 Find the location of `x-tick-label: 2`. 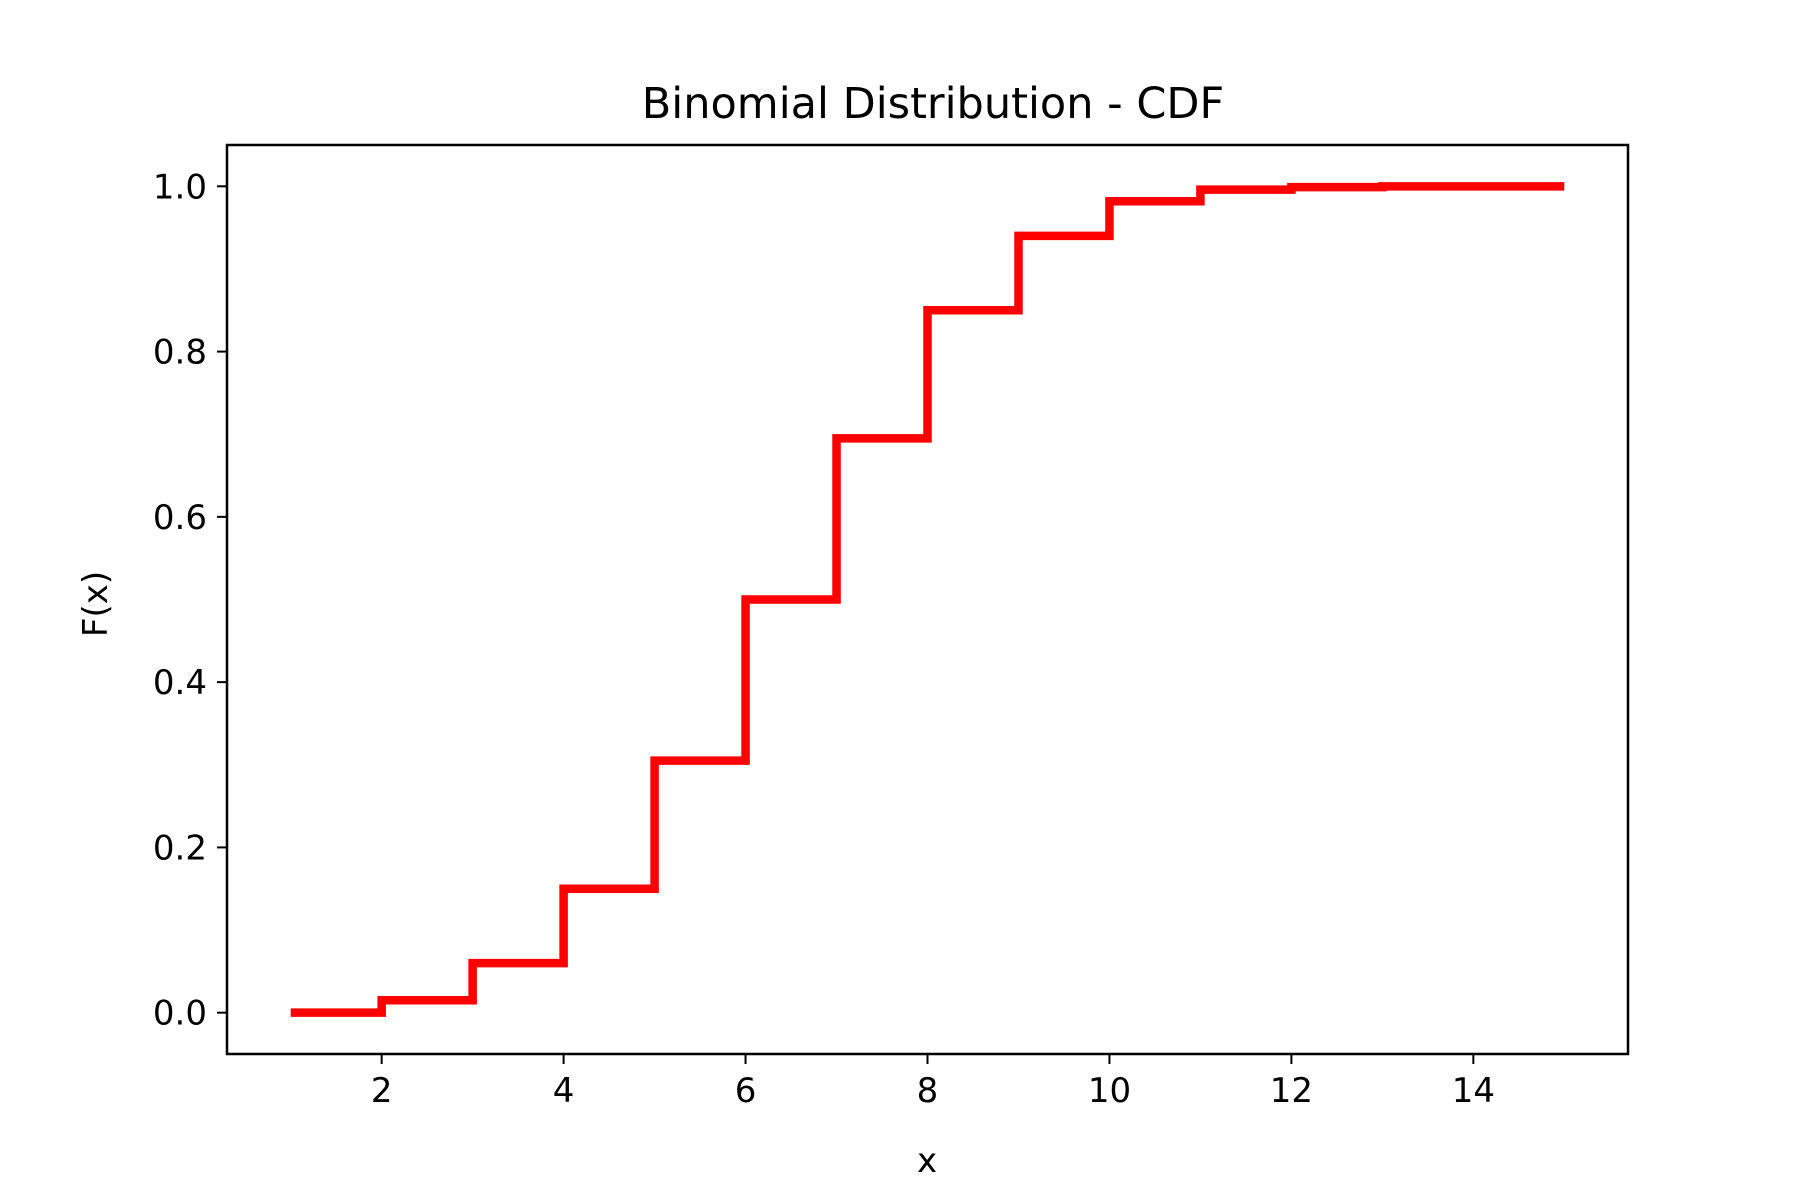

x-tick-label: 2 is located at coordinates (382, 1091).